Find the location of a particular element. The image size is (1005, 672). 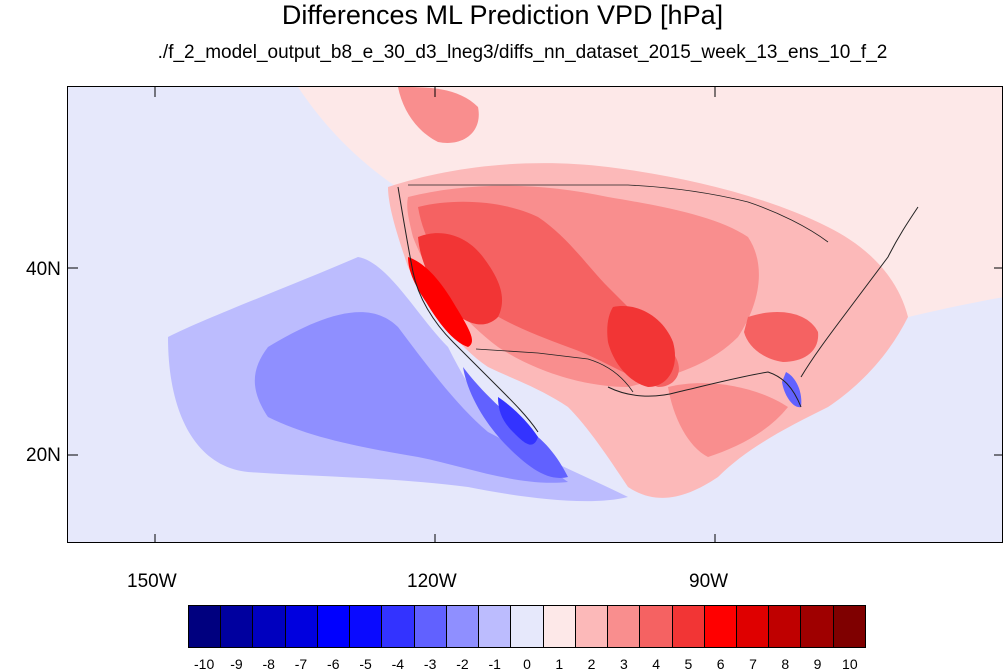

colorbar-tick-label: -4 is located at coordinates (398, 664).